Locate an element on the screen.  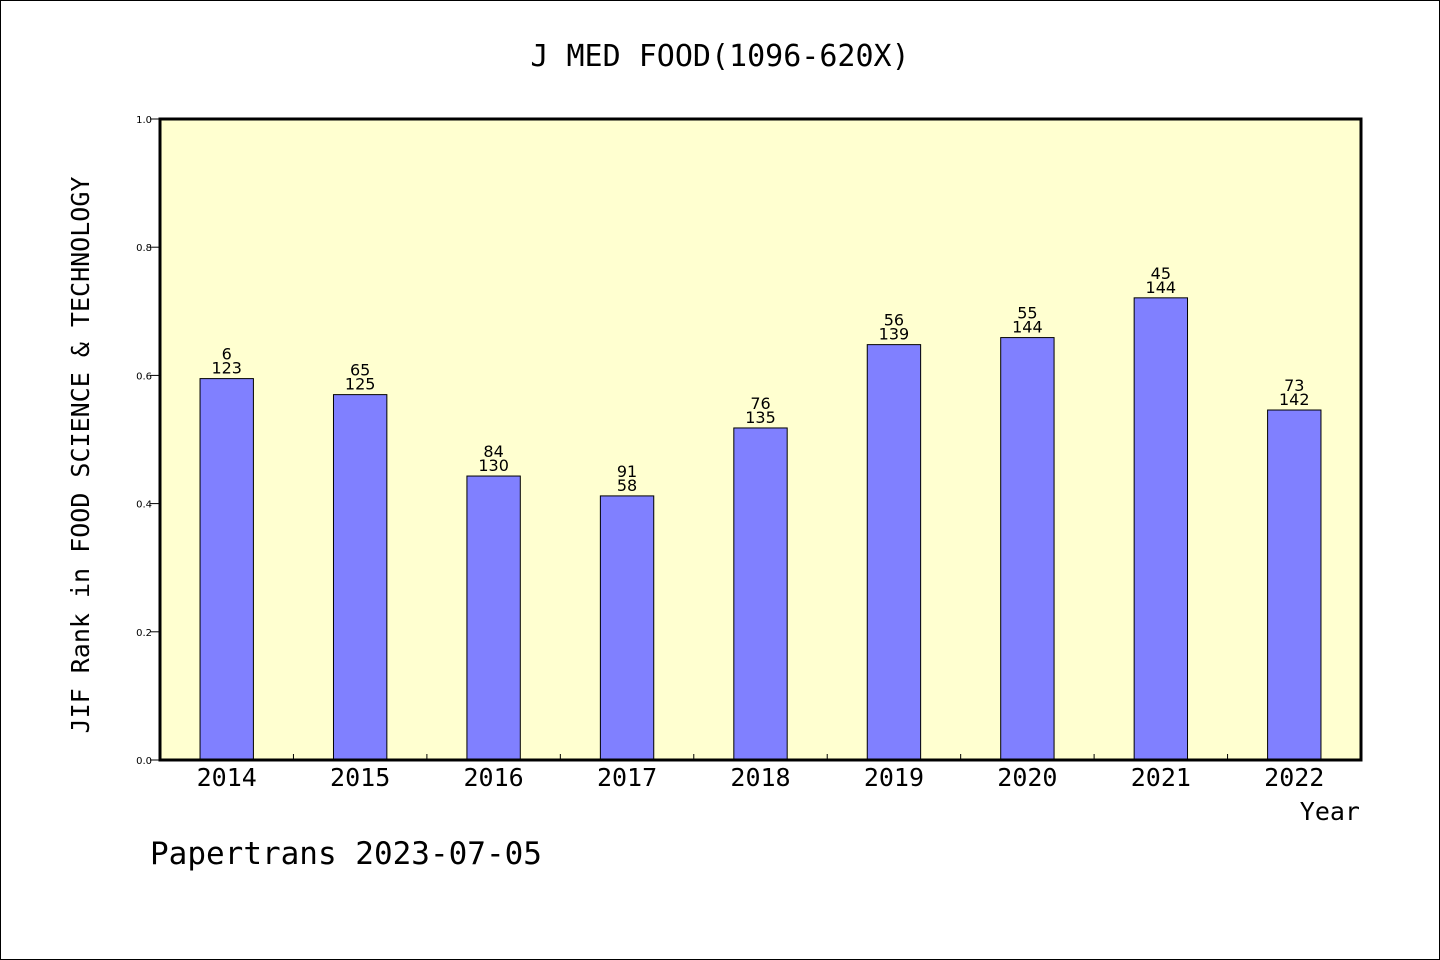
bar-2018 is located at coordinates (760, 594).